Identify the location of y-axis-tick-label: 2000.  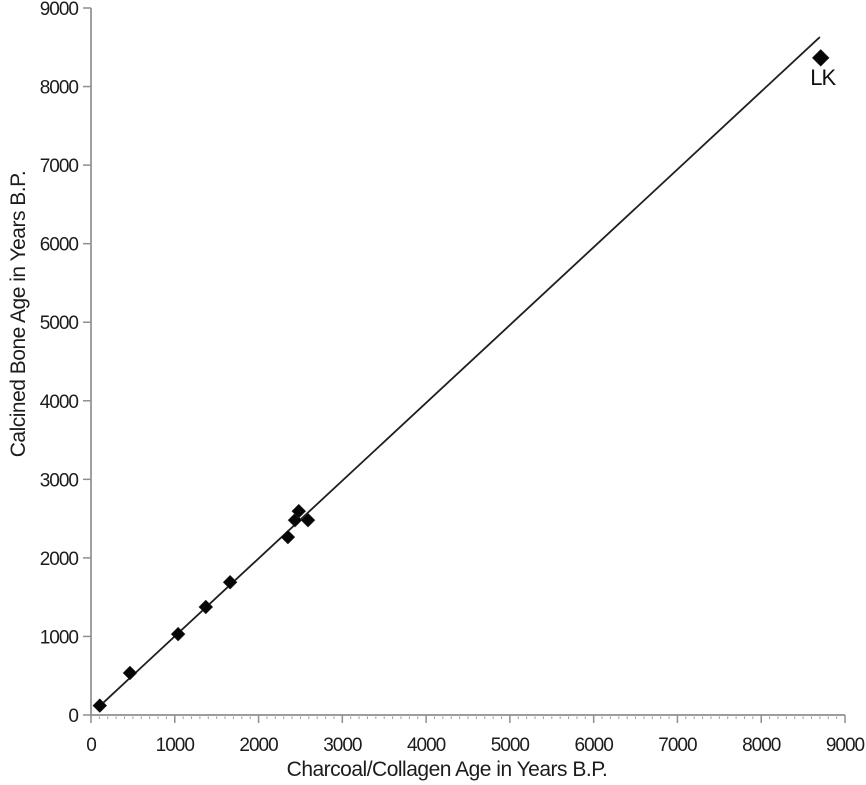
(59, 559).